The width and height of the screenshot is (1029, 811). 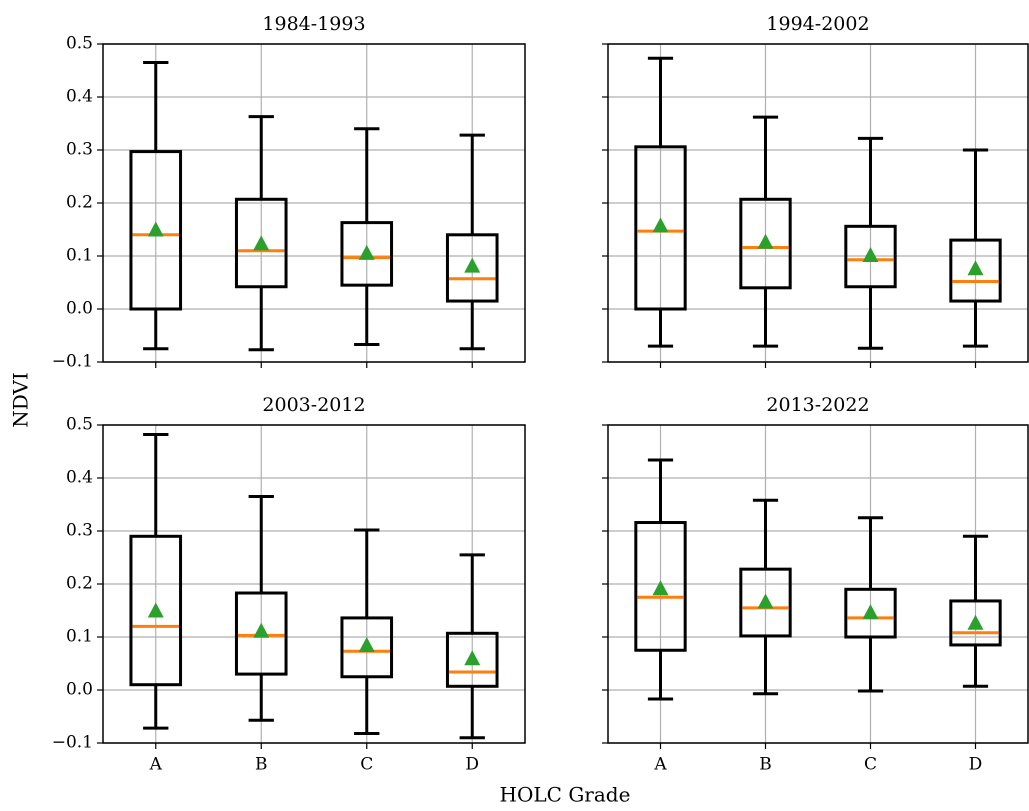 What do you see at coordinates (565, 795) in the screenshot?
I see `x-axis-label: HOLC Grade` at bounding box center [565, 795].